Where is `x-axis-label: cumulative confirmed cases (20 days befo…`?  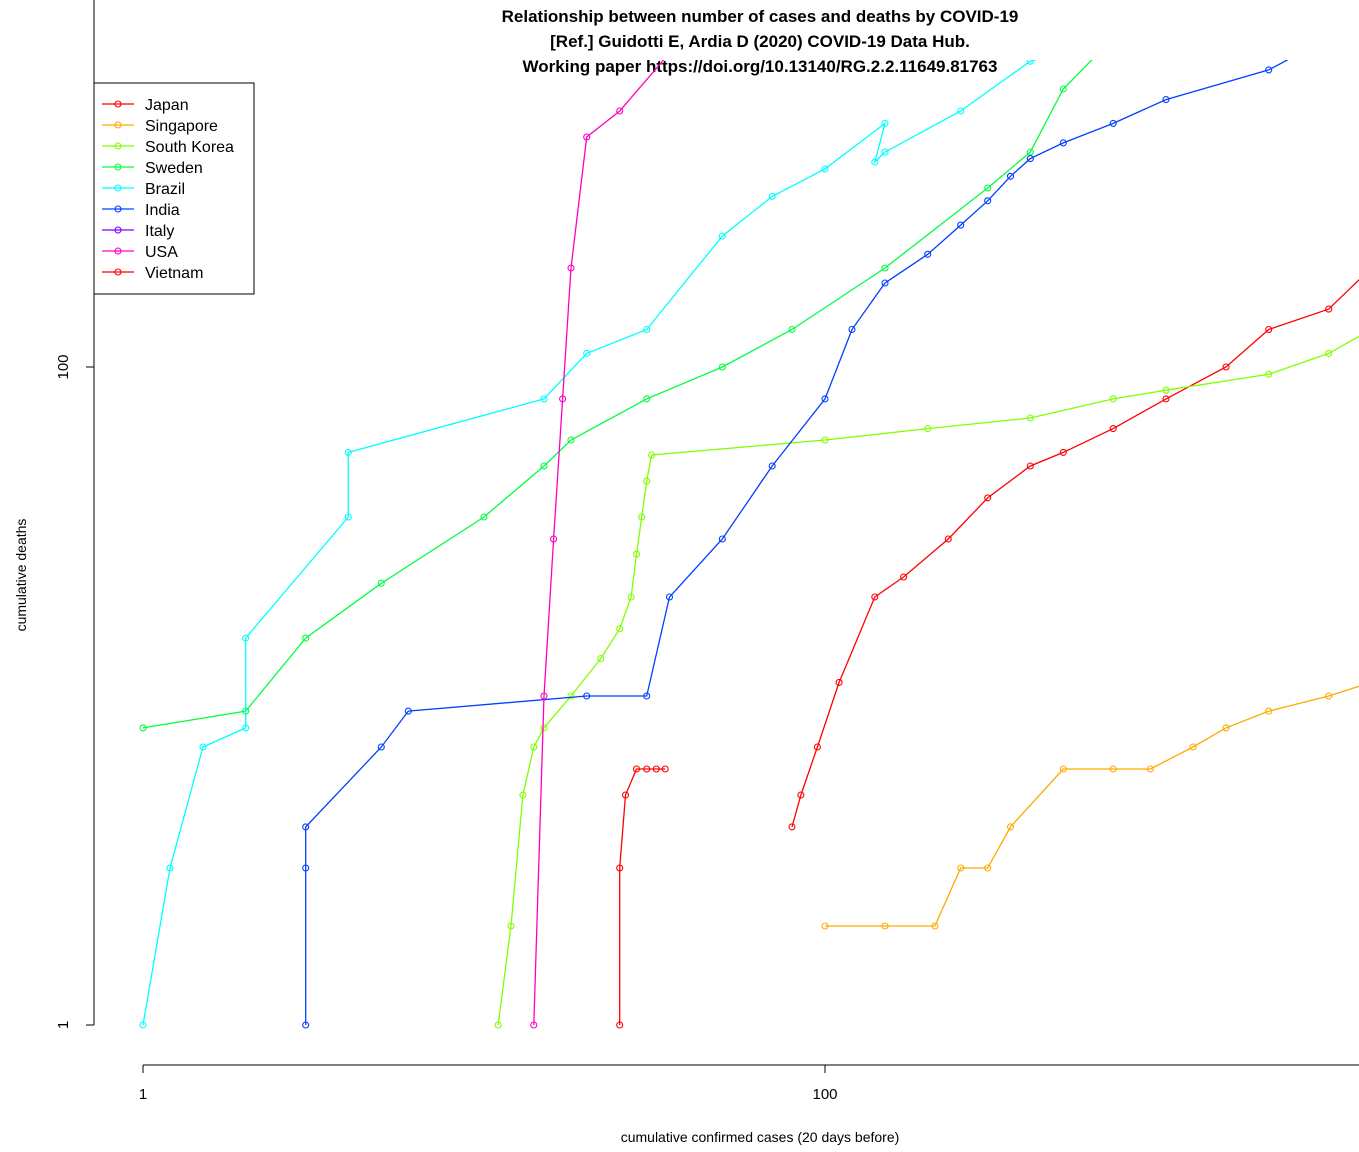
x-axis-label: cumulative confirmed cases (20 days befo… is located at coordinates (760, 1137).